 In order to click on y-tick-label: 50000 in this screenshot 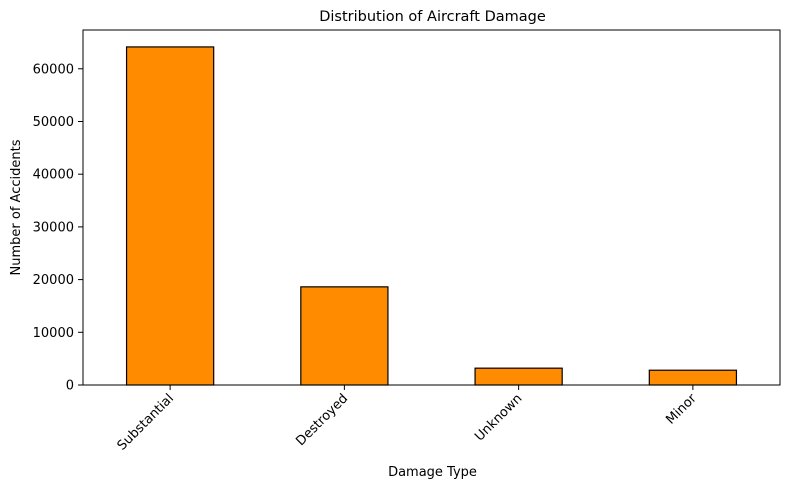, I will do `click(53, 122)`.